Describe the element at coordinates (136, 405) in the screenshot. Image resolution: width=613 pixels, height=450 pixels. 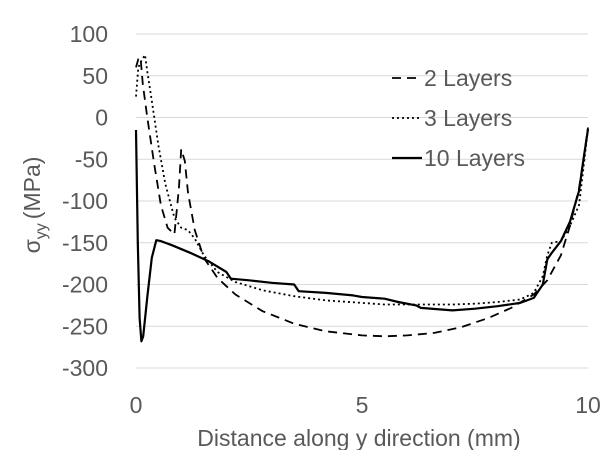
I see `x-tick-label: 0` at that location.